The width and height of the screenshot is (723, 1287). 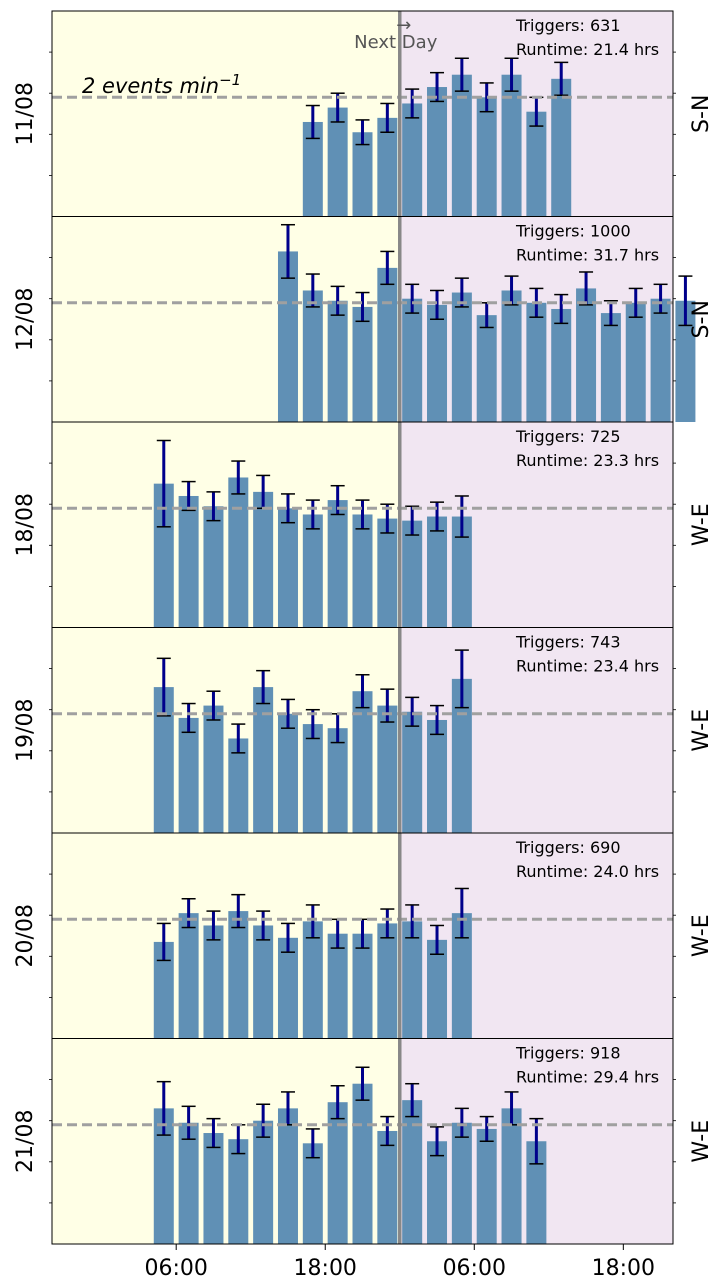 I want to click on date-label: 19/08, so click(x=25, y=730).